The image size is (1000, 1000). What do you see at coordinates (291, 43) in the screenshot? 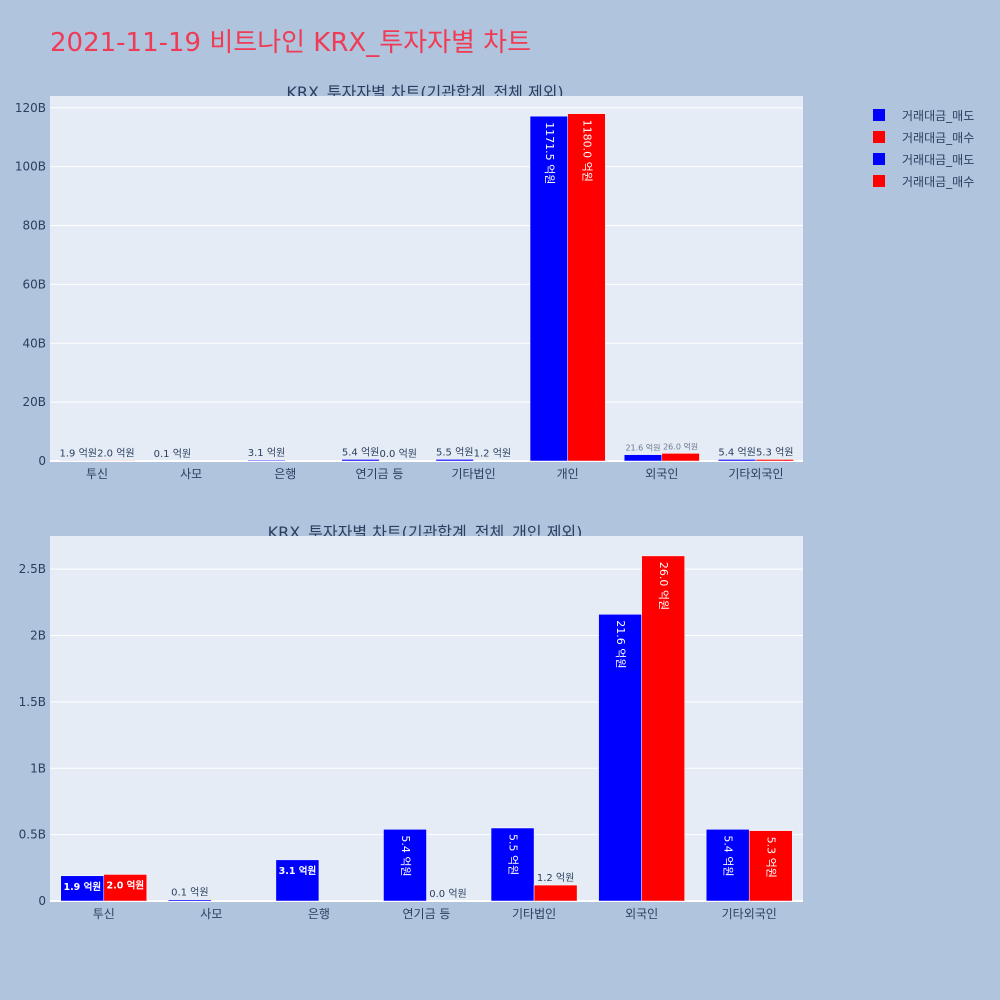
I see `page-title: 2021-11-19 비트나인 KRX_투자자별 차트` at bounding box center [291, 43].